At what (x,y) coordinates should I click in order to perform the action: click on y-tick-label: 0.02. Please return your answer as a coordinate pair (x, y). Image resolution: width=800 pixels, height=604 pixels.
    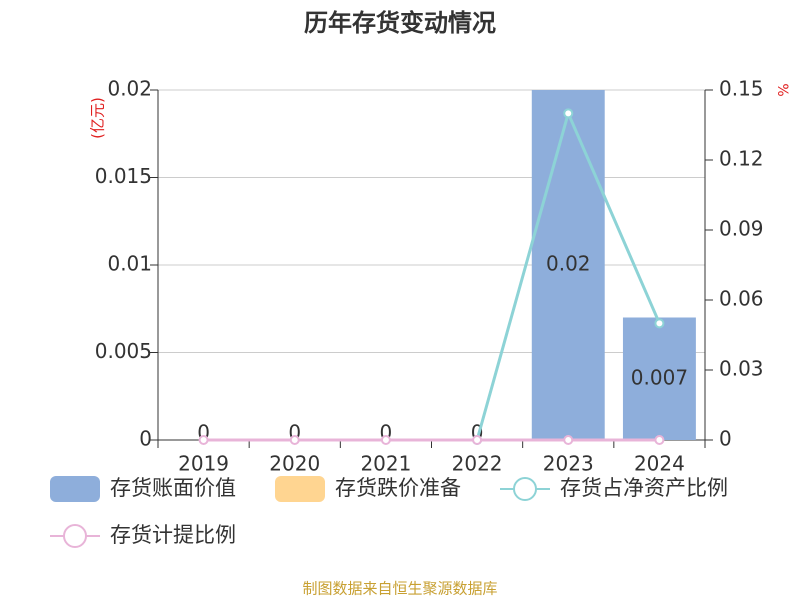
    Looking at the image, I should click on (129, 89).